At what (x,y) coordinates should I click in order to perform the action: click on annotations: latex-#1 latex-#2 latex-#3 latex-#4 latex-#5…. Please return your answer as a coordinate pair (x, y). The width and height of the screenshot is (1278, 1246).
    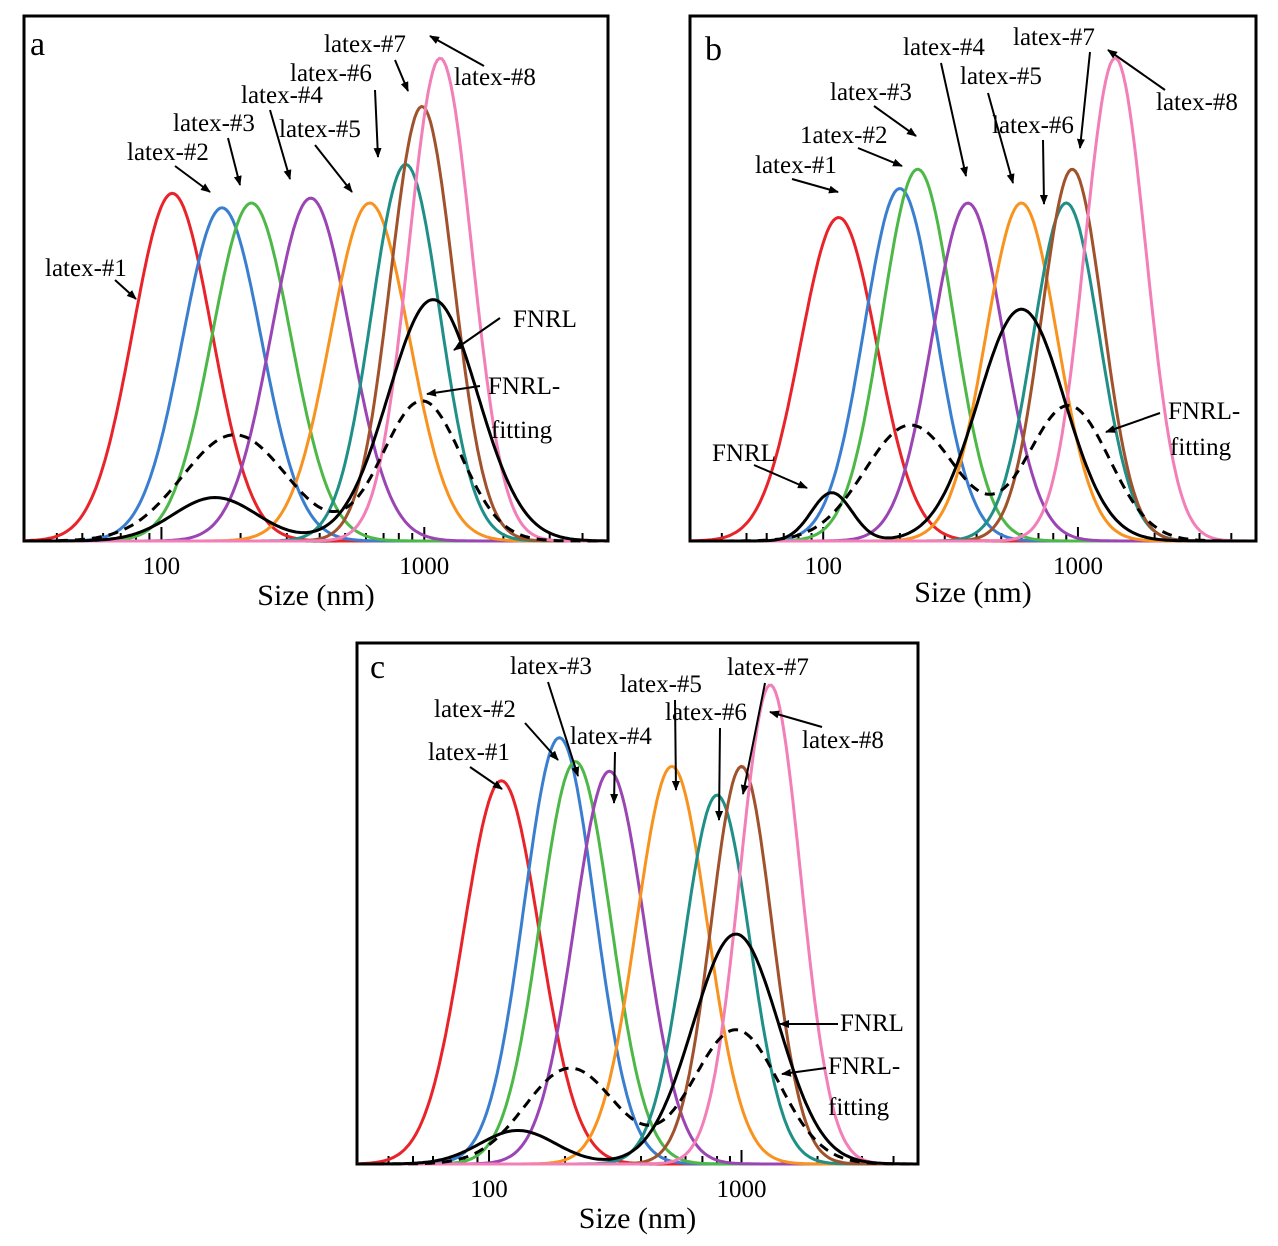
    Looking at the image, I should click on (666, 887).